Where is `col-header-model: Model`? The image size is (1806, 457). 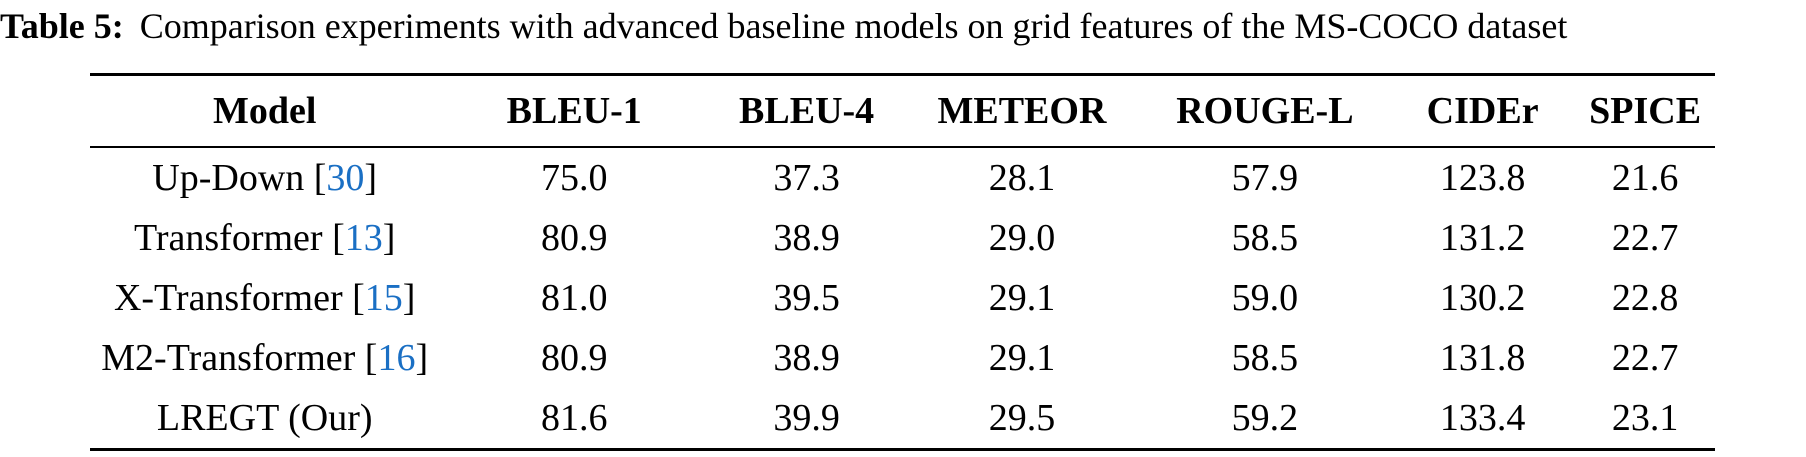
col-header-model: Model is located at coordinates (265, 111).